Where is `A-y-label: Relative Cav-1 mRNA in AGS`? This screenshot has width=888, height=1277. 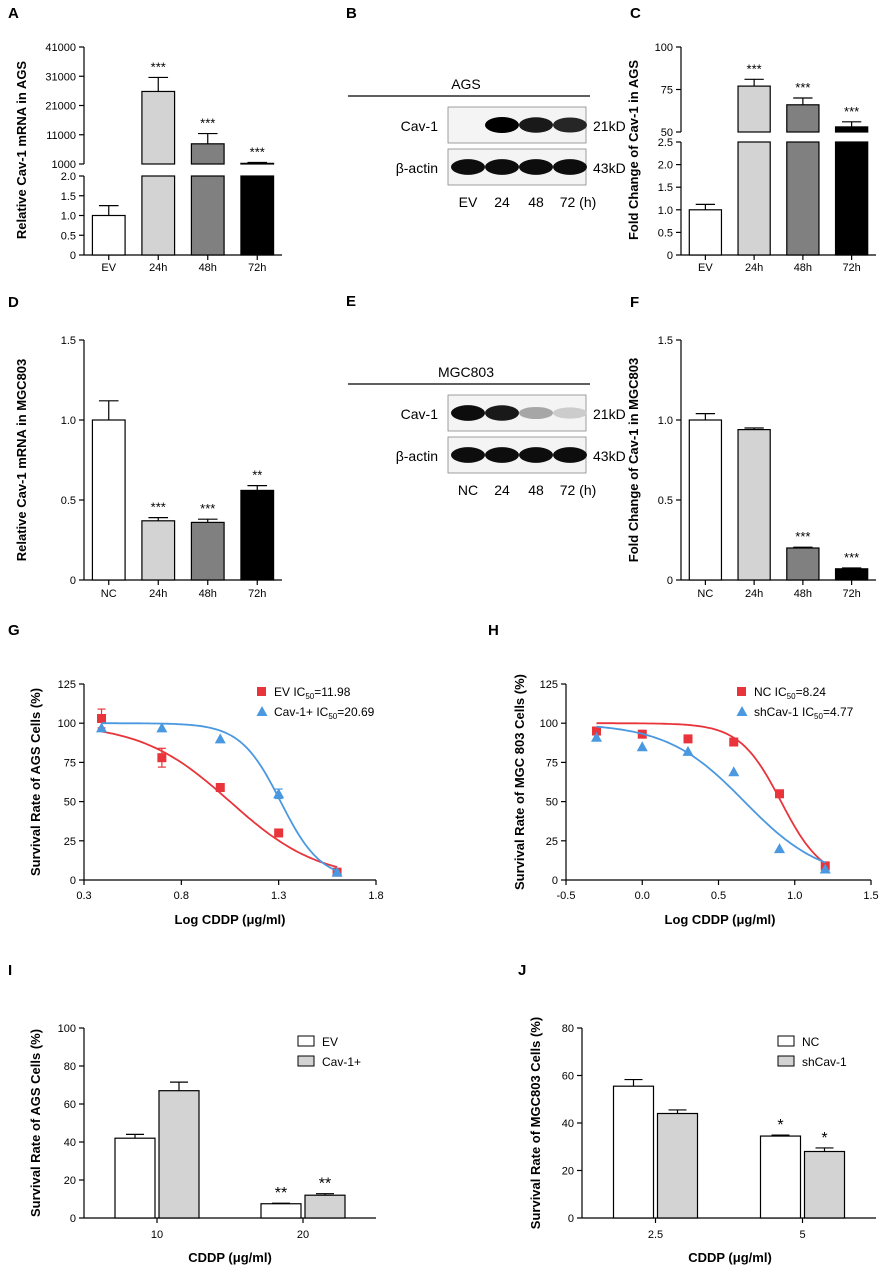
A-y-label: Relative Cav-1 mRNA in AGS is located at coordinates (21, 150).